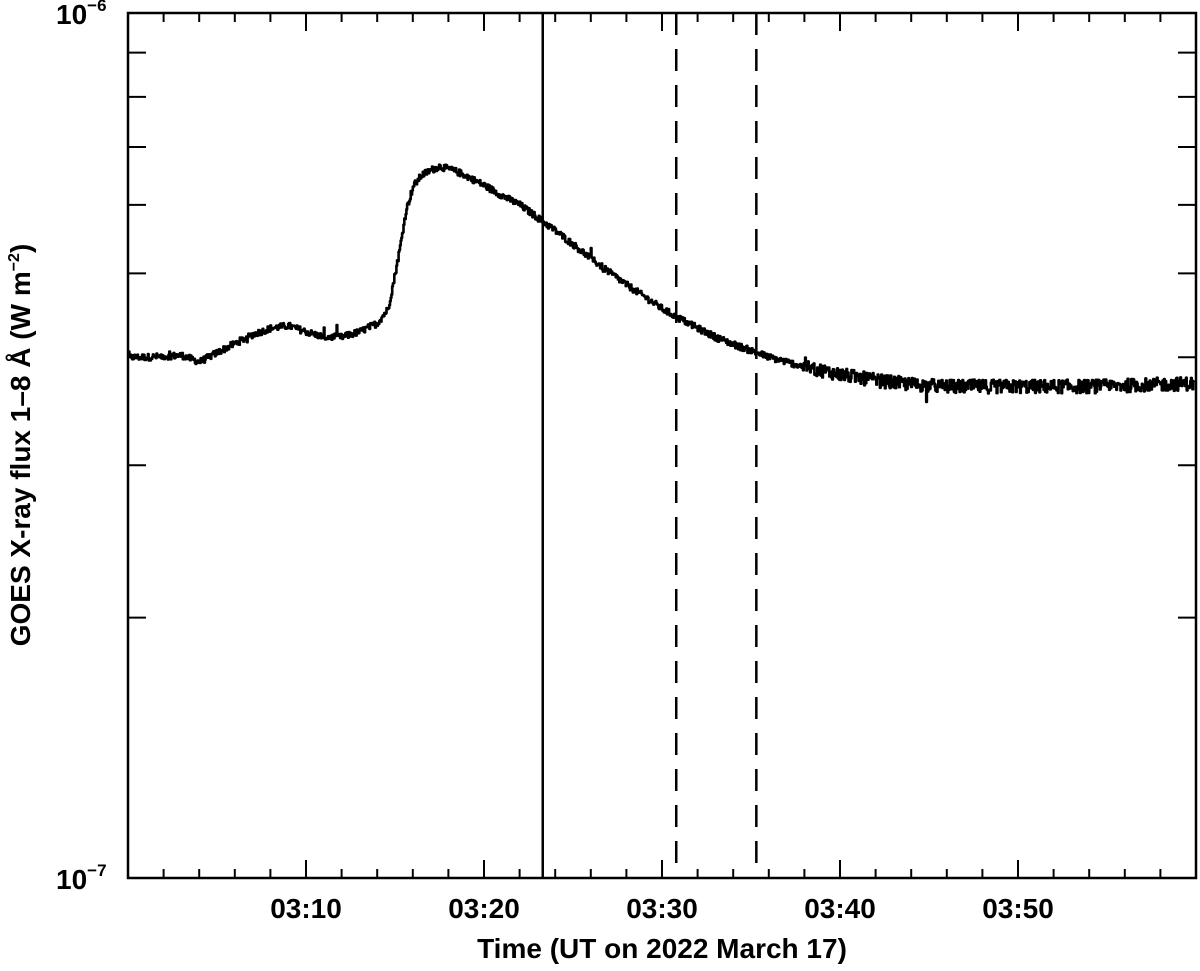 The width and height of the screenshot is (1200, 971). What do you see at coordinates (20, 248) in the screenshot?
I see `y-axis-label-close: )` at bounding box center [20, 248].